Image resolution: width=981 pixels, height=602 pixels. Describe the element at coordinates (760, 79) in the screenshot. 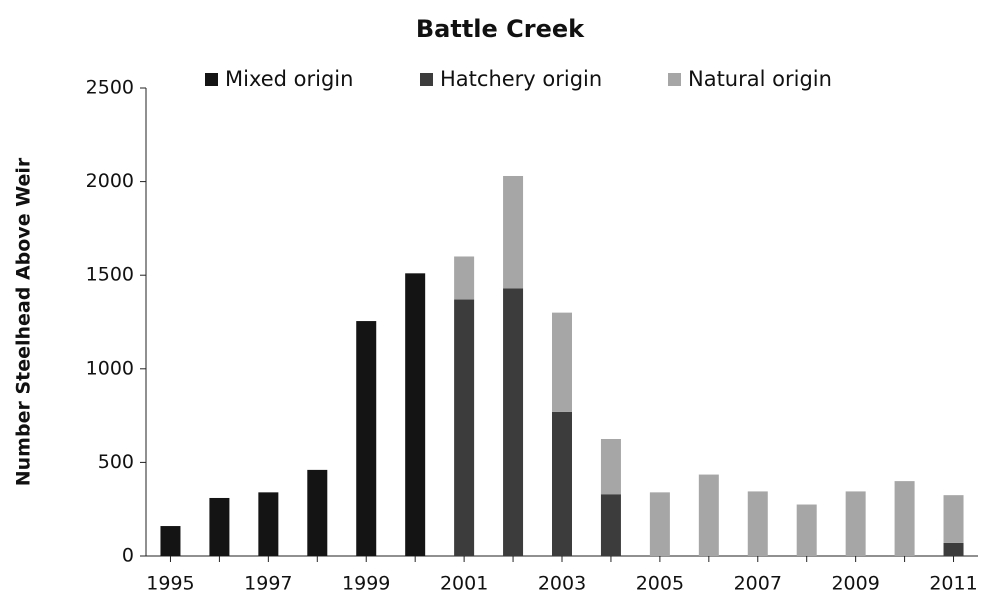

I see `legend-label: Natural origin` at that location.